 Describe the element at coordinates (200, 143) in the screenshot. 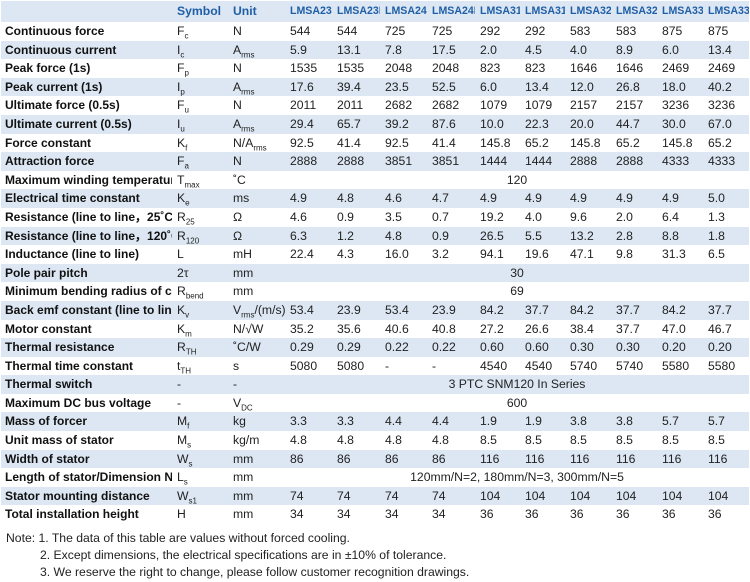

I see `symbol-cell: Kf` at that location.